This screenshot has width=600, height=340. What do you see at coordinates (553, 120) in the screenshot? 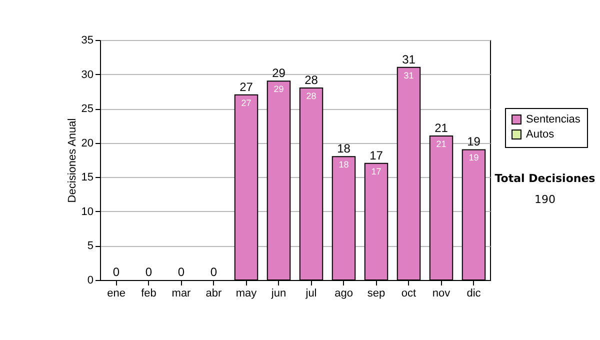
I see `legend-label: Sentencias` at bounding box center [553, 120].